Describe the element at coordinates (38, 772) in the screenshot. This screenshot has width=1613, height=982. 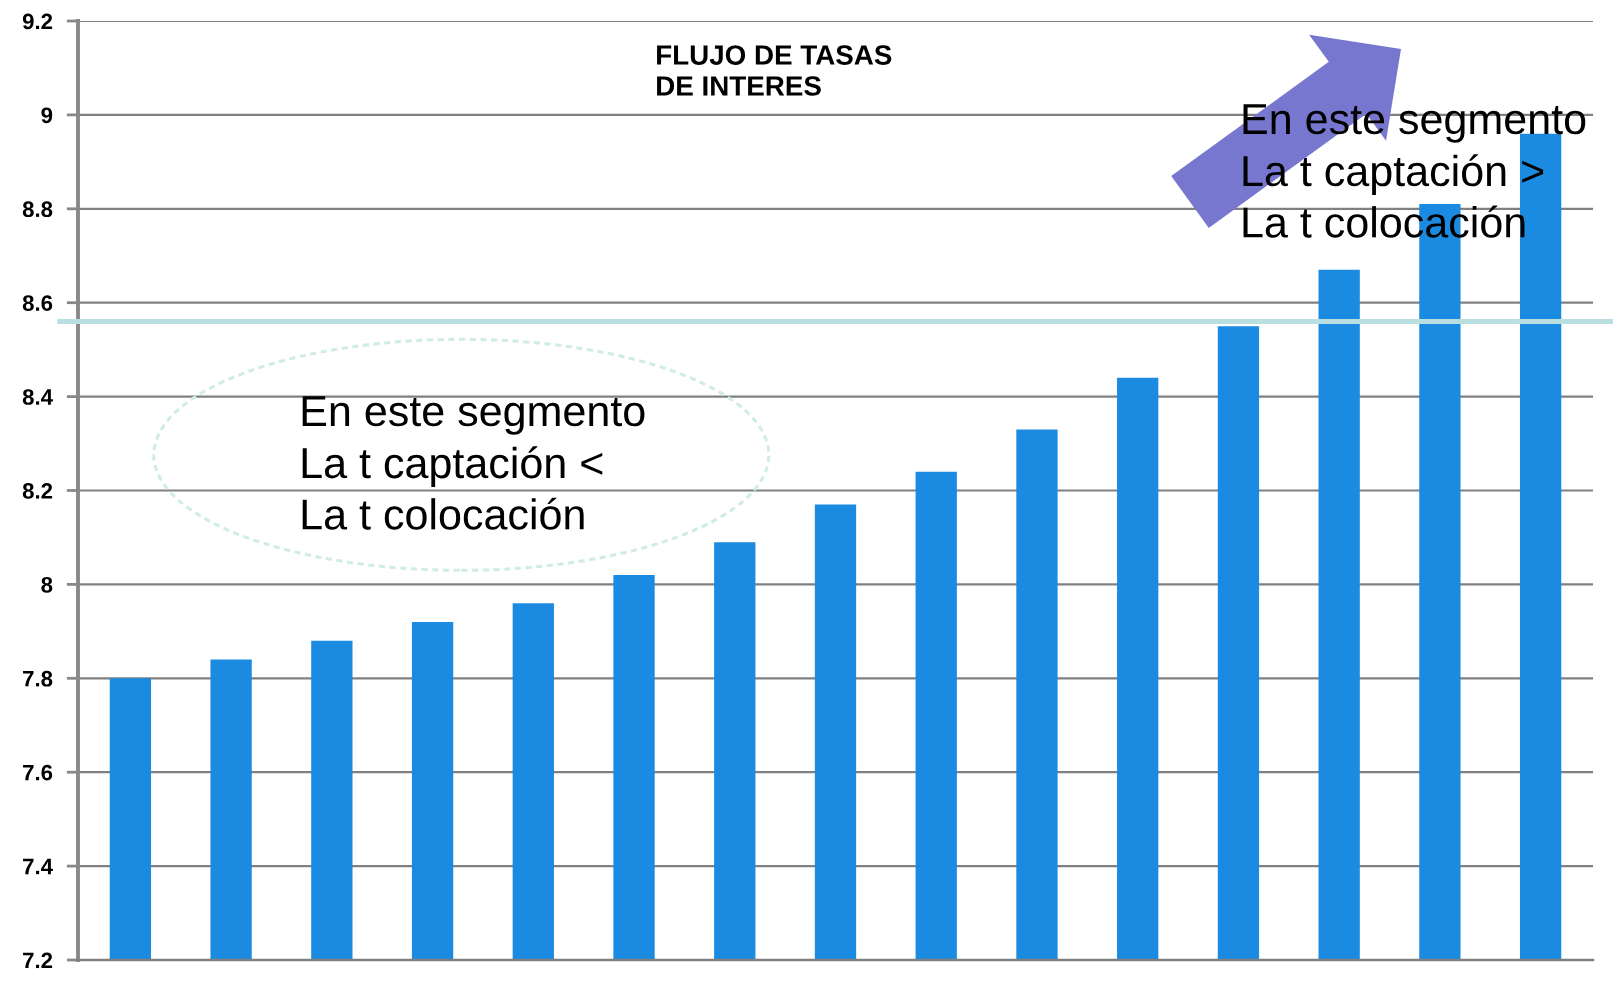
I see `y-tick-label: 7.6` at that location.